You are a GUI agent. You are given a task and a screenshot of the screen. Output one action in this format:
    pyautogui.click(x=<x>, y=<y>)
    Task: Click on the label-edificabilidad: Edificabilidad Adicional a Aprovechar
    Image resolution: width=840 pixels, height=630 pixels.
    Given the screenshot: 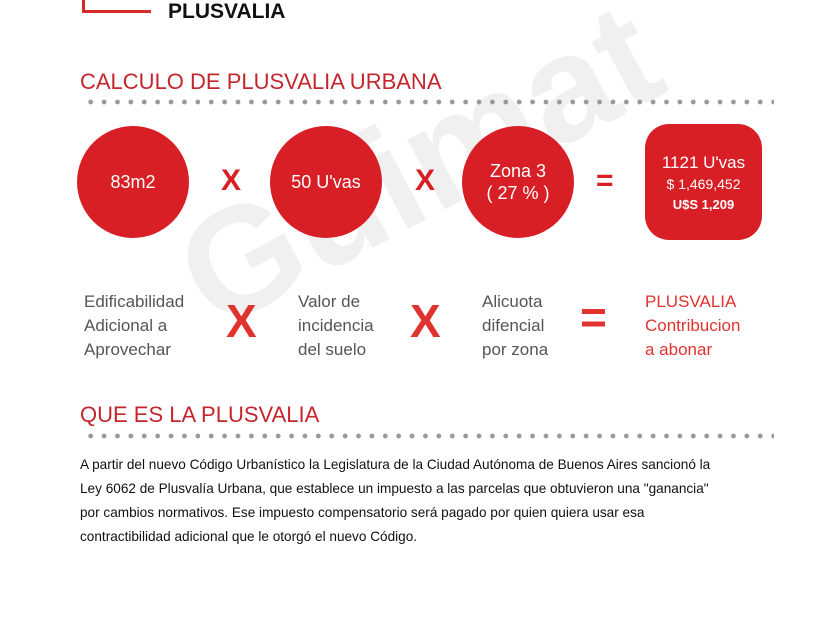 What is the action you would take?
    pyautogui.click(x=134, y=325)
    